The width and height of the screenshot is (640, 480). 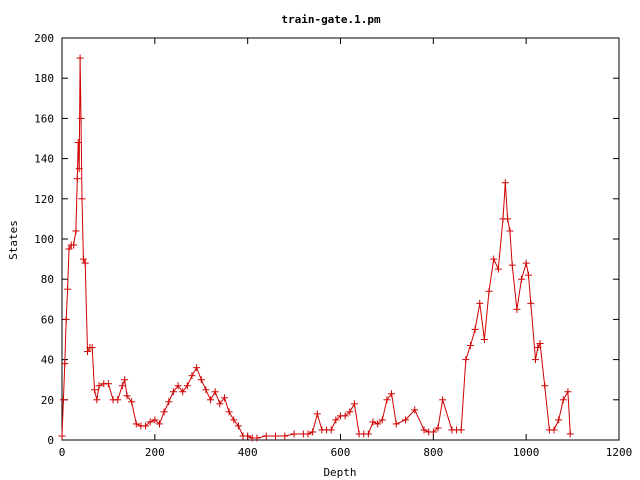 What do you see at coordinates (526, 452) in the screenshot?
I see `x-tick-label: 1000` at bounding box center [526, 452].